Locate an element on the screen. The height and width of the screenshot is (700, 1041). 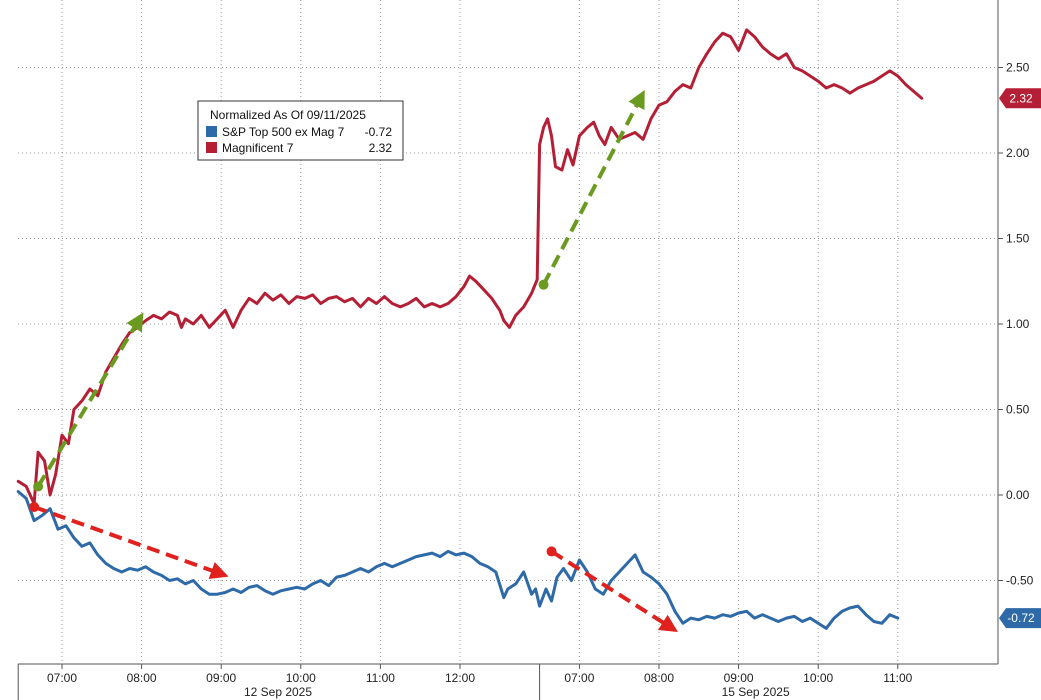
last-value-label-magnificent-7: 2.32 is located at coordinates (1021, 98).